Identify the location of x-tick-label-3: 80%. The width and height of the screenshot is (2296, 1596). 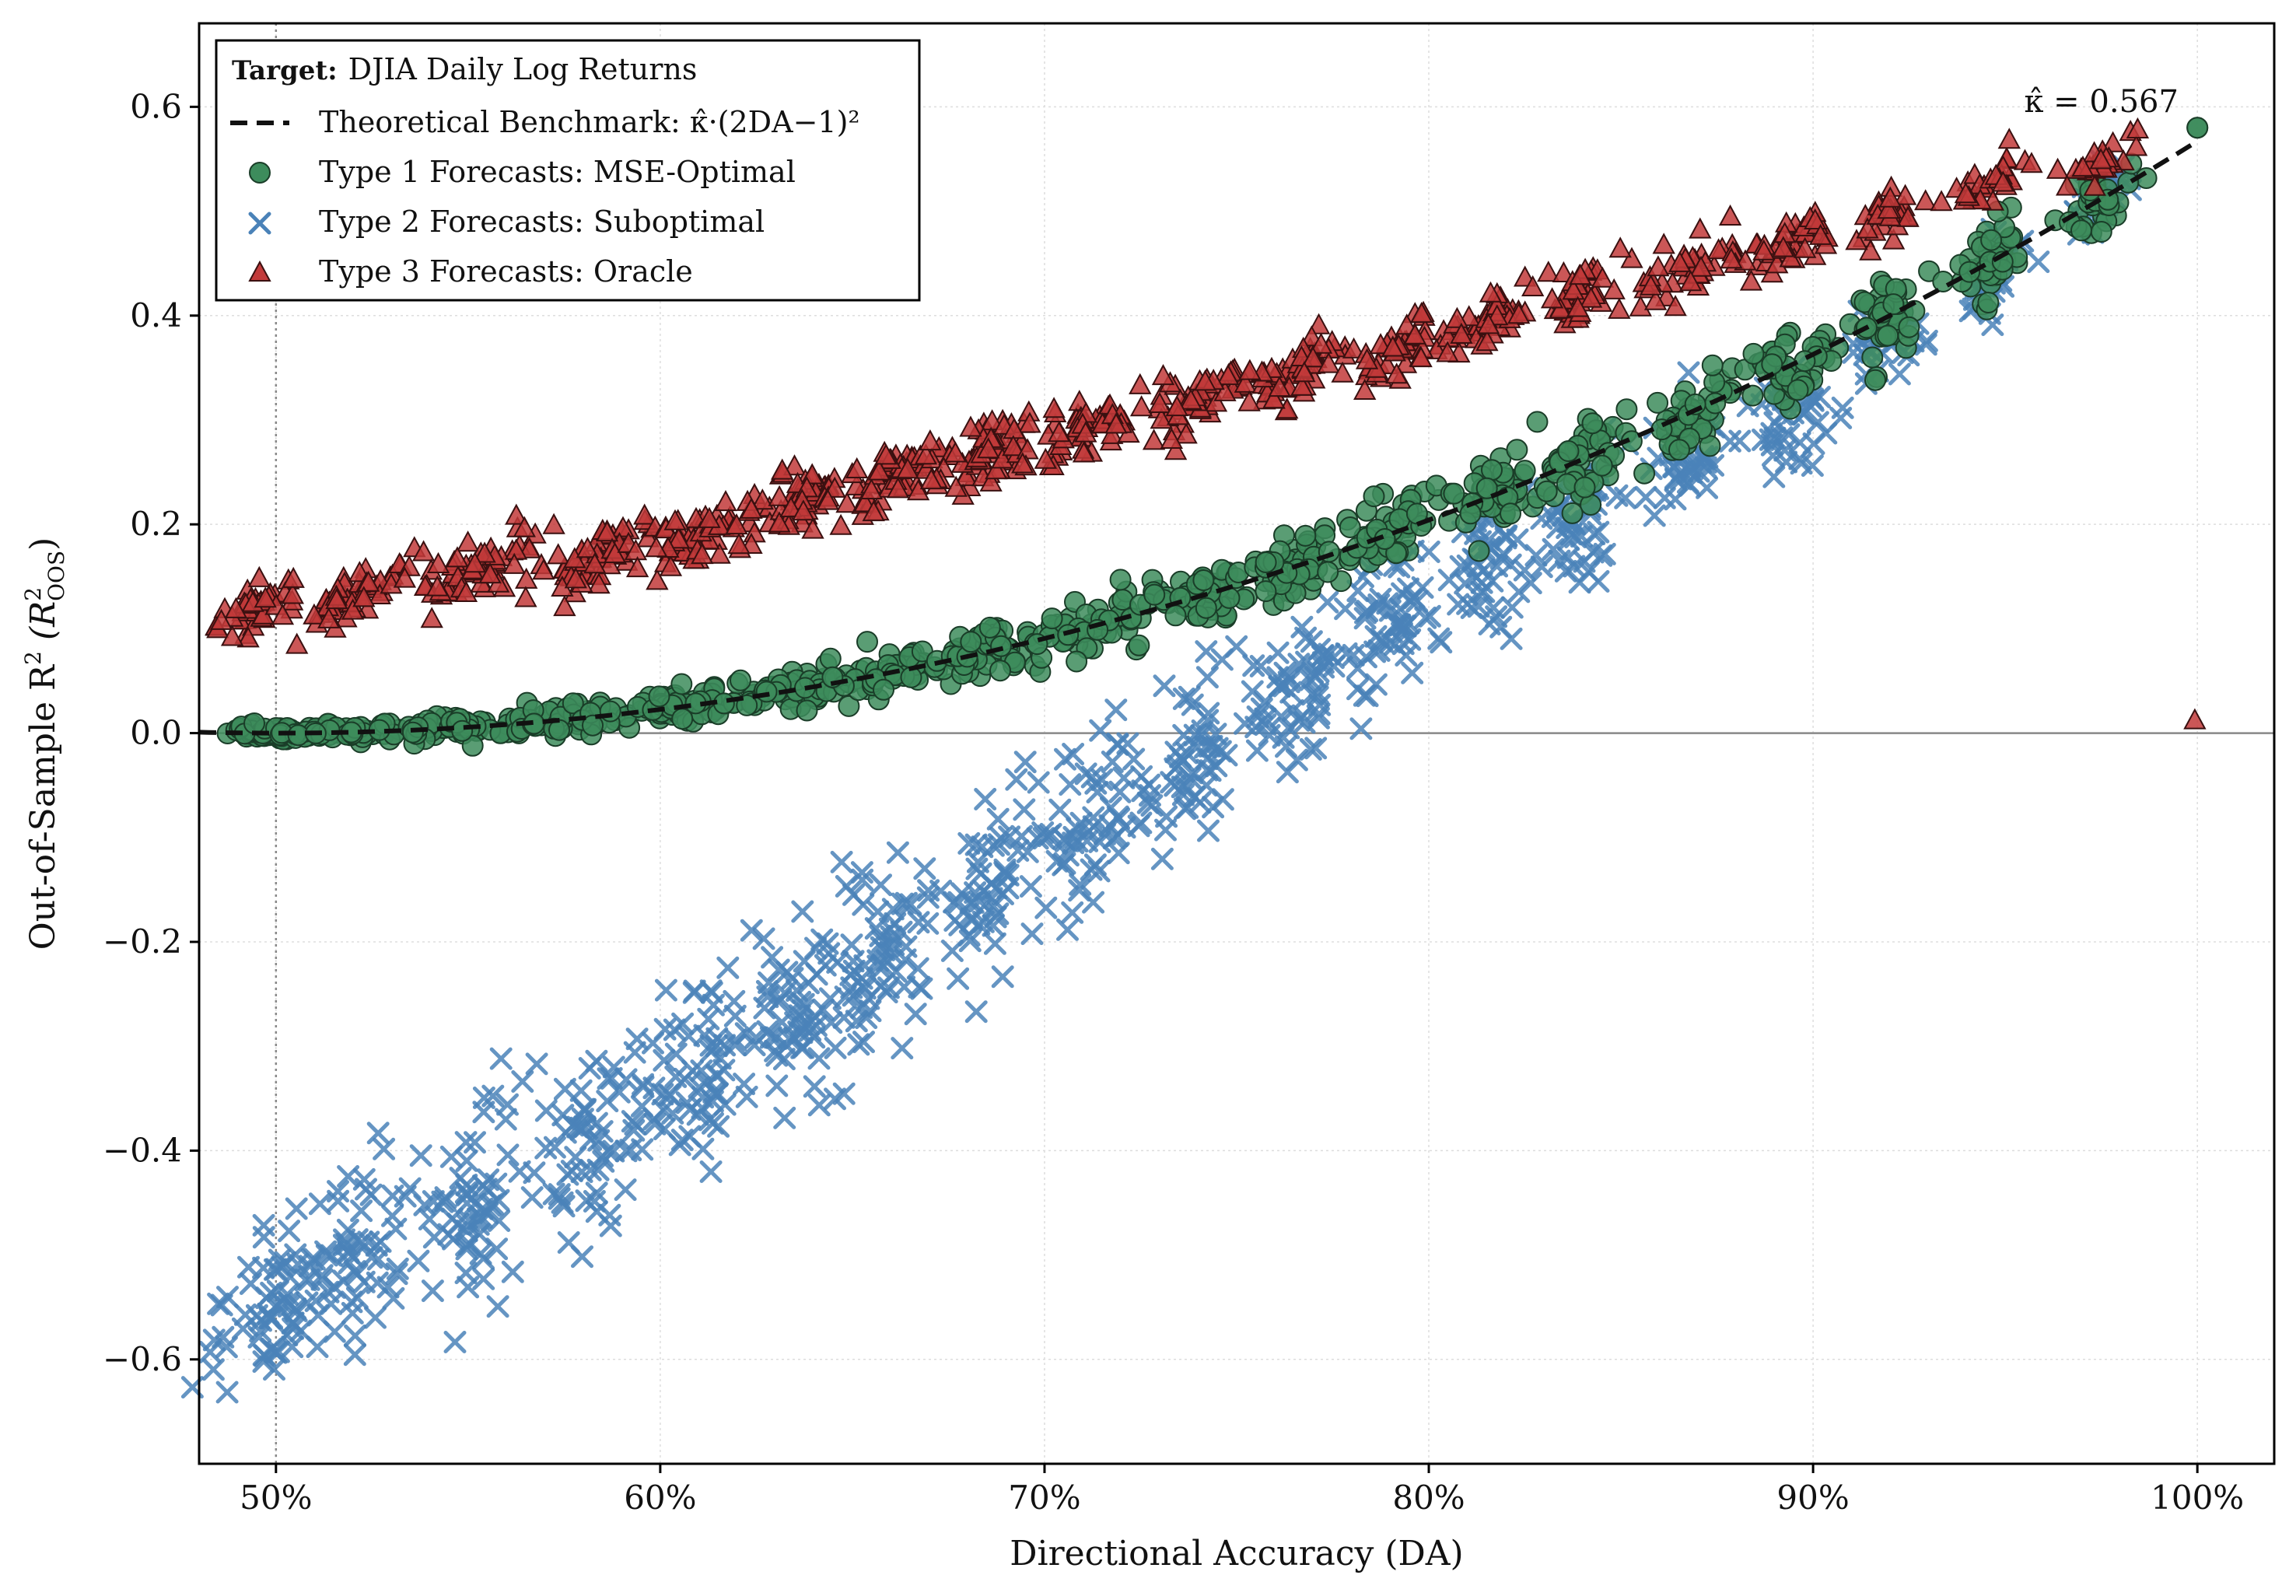
(1429, 1498).